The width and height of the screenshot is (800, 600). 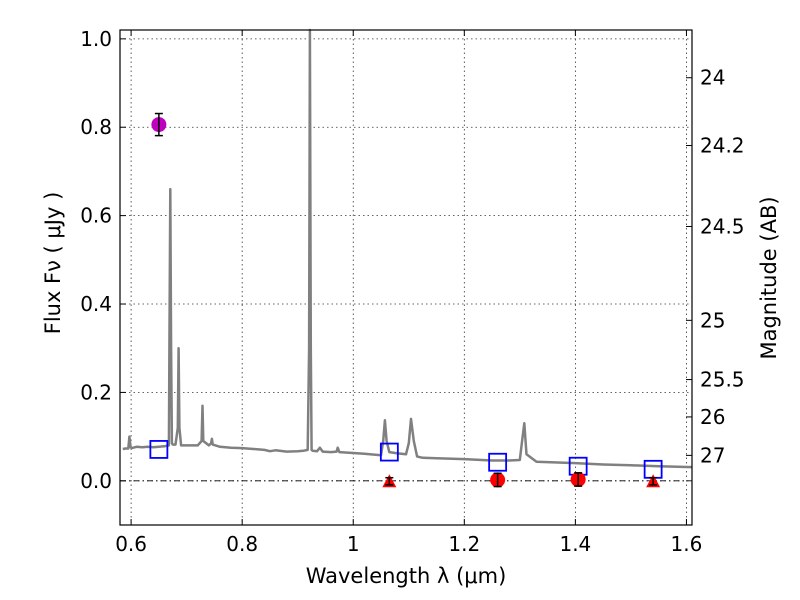 What do you see at coordinates (712, 455) in the screenshot?
I see `y2-tick-label: 27` at bounding box center [712, 455].